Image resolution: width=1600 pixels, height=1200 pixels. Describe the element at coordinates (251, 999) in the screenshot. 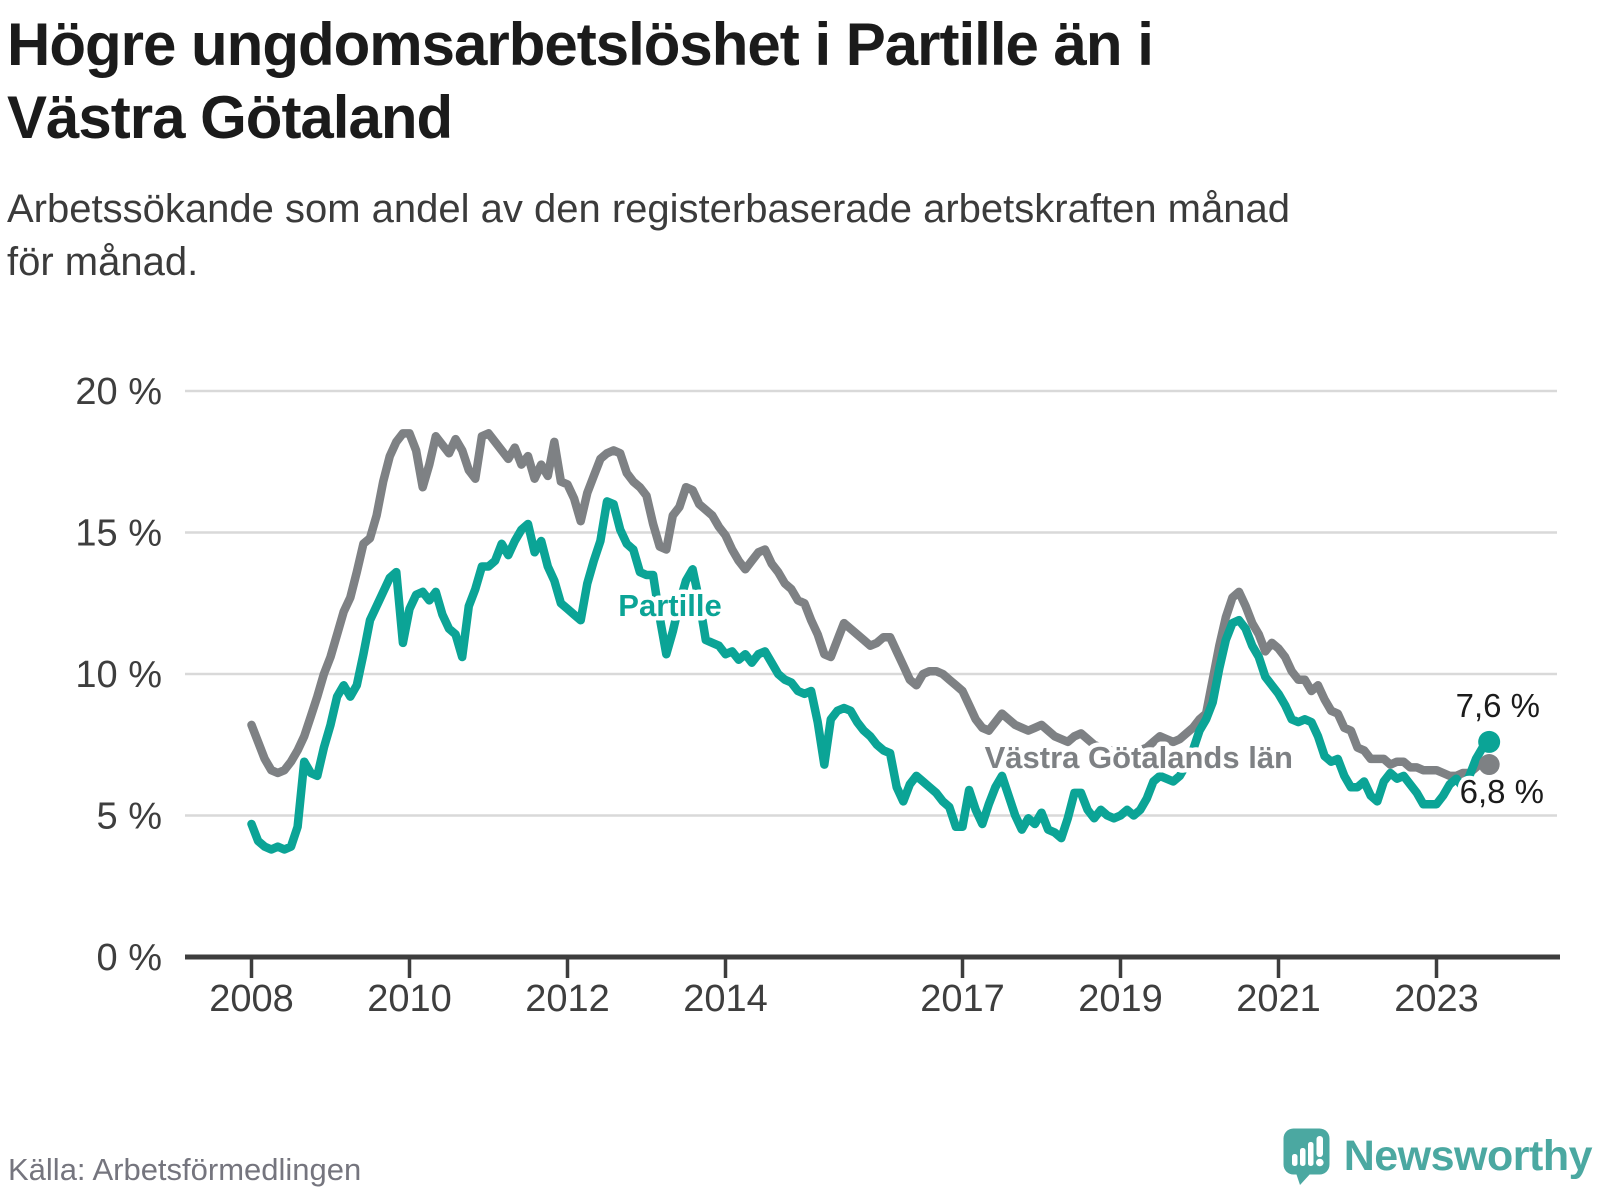

I see `x-axis-label: 2008` at that location.